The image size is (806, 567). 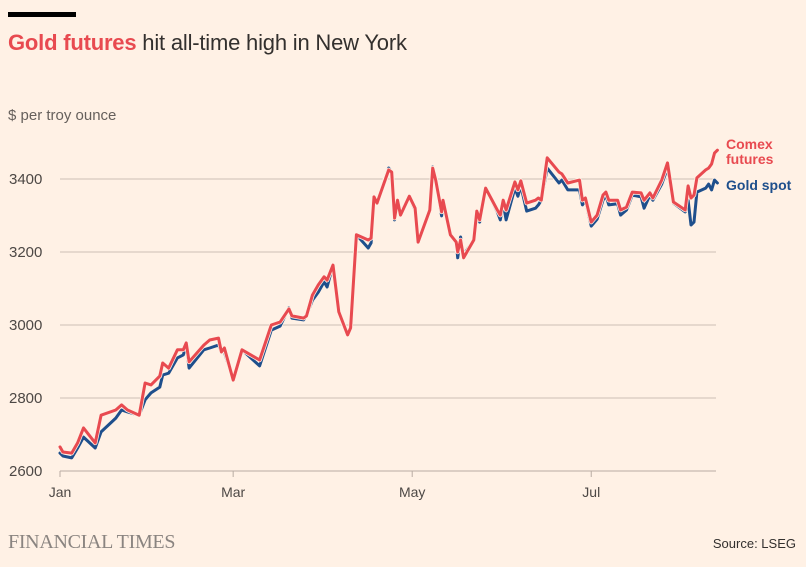 What do you see at coordinates (62, 115) in the screenshot?
I see `y-axis-unit-label: $ per troy ounce` at bounding box center [62, 115].